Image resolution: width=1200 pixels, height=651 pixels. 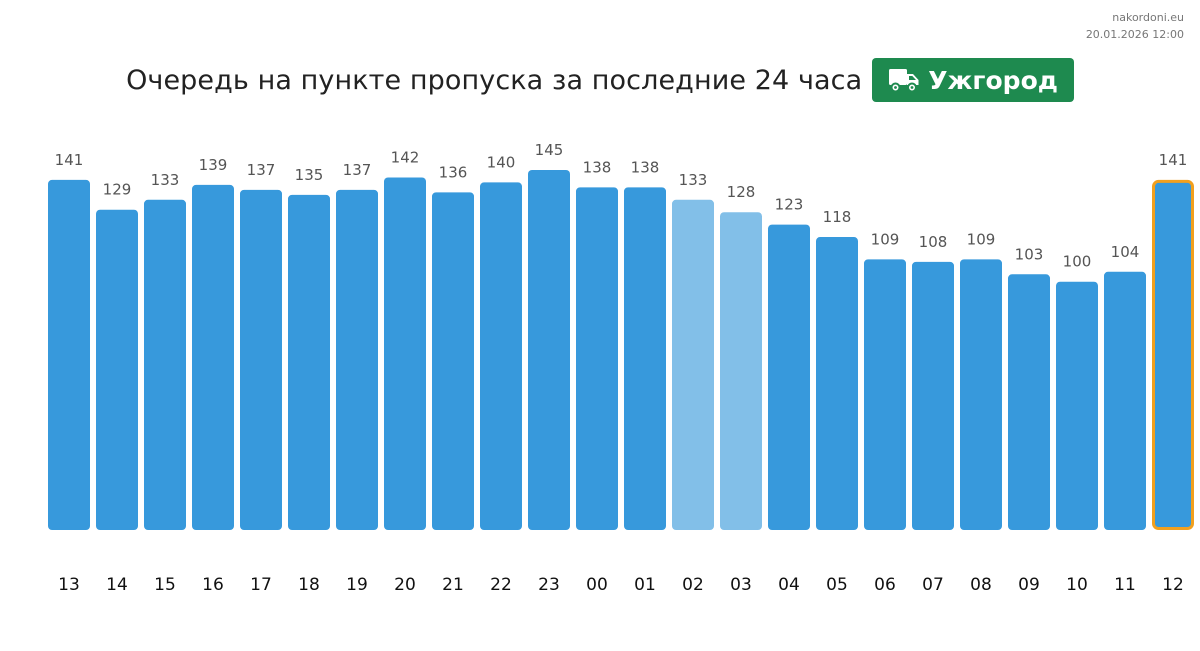 What do you see at coordinates (693, 585) in the screenshot?
I see `tick-label-02: 02` at bounding box center [693, 585].